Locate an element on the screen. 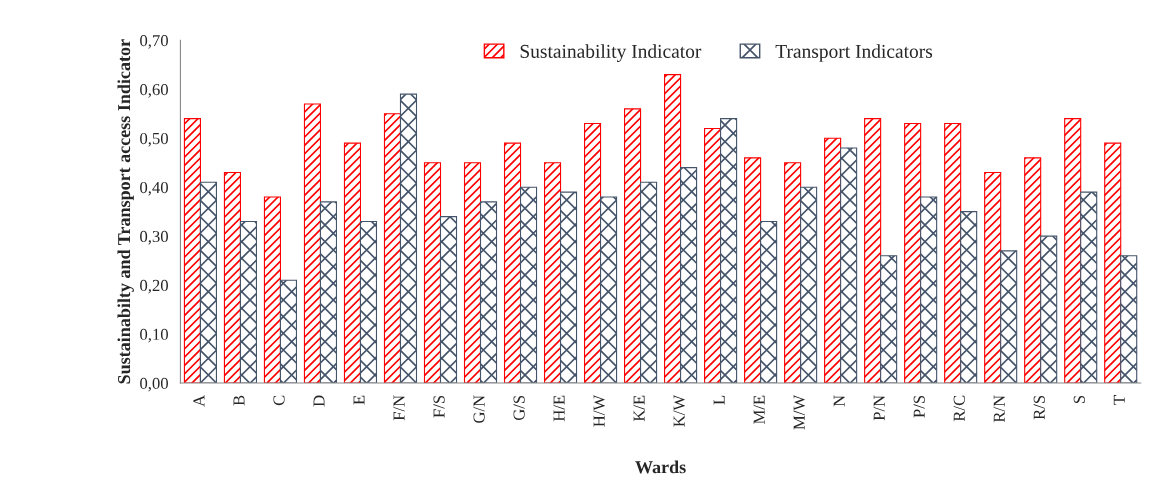 The image size is (1164, 504). x-tick-label: B is located at coordinates (239, 400).